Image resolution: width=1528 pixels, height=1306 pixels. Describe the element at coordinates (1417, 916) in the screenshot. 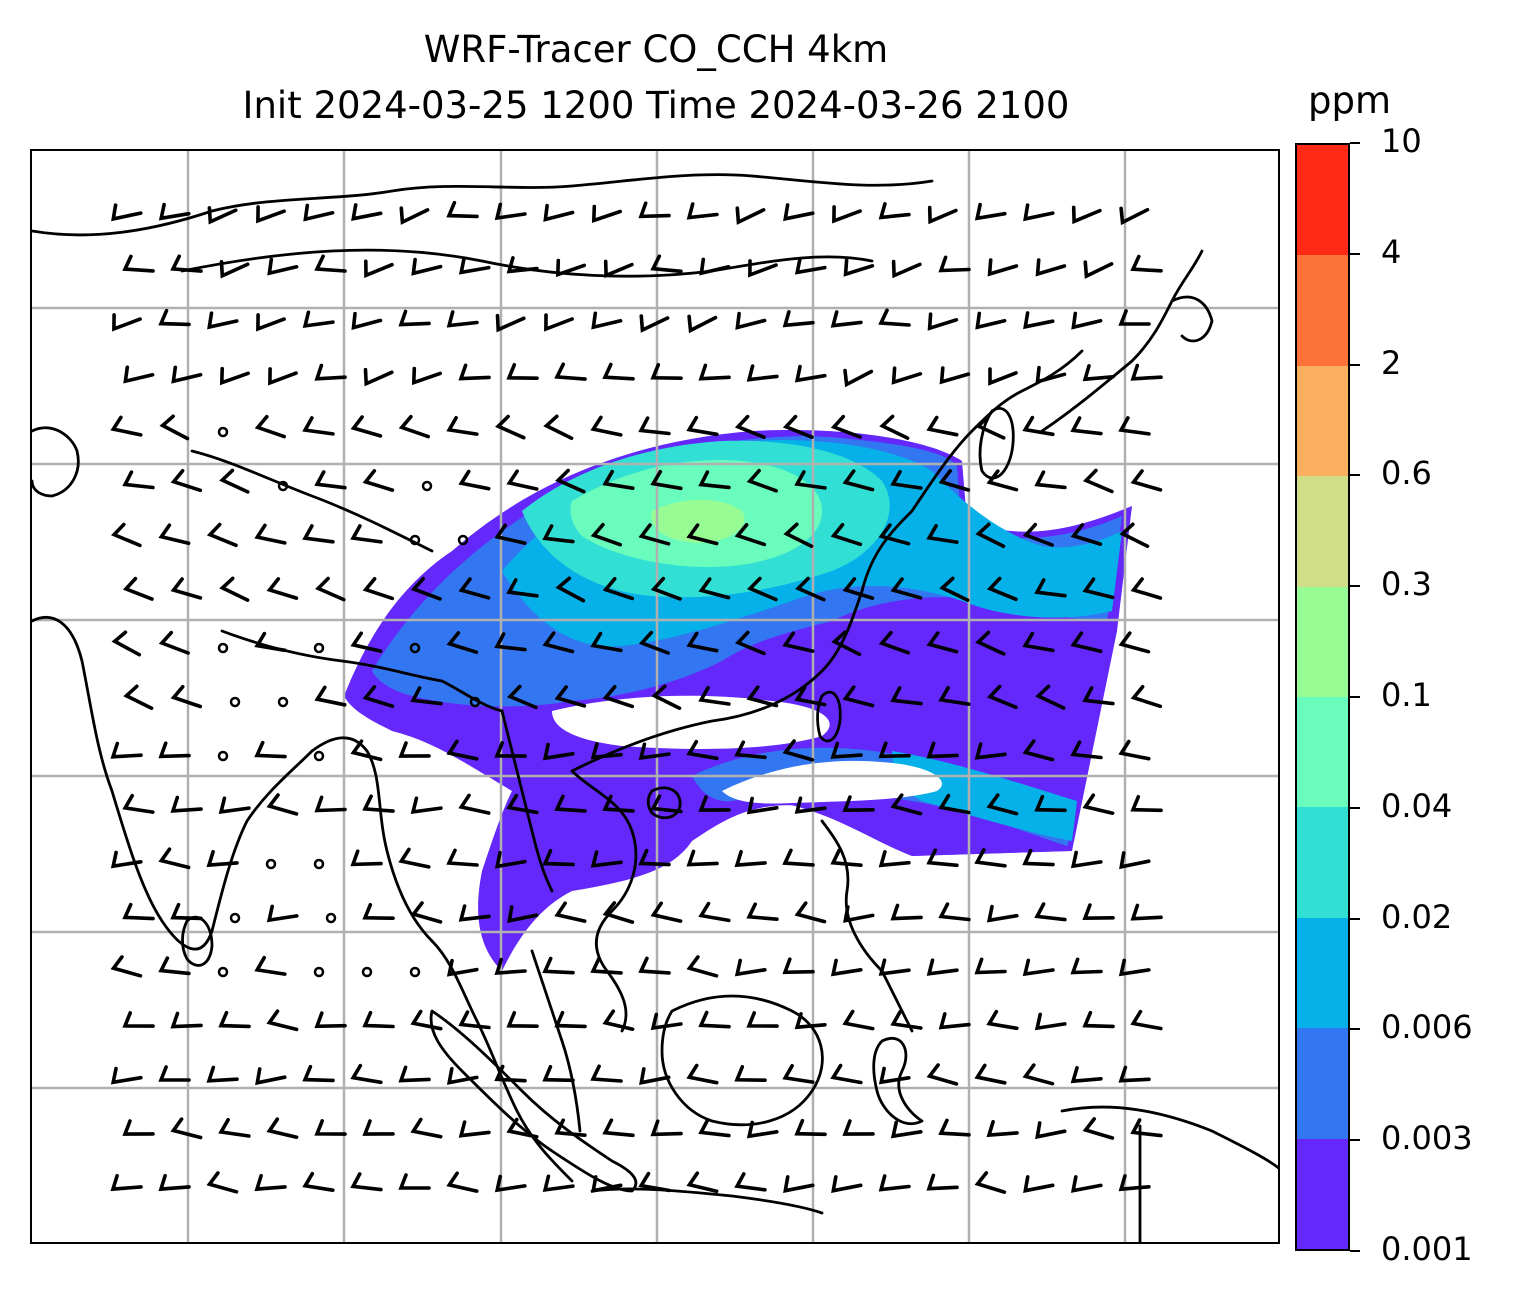

I see `colorbar-tick-label: 0.02` at that location.